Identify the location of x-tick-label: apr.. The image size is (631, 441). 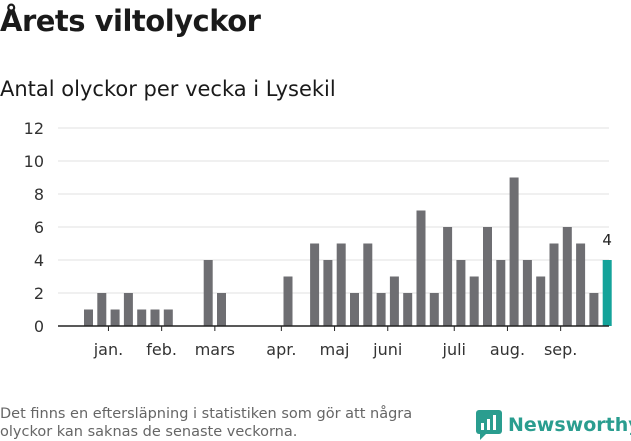
(281, 349).